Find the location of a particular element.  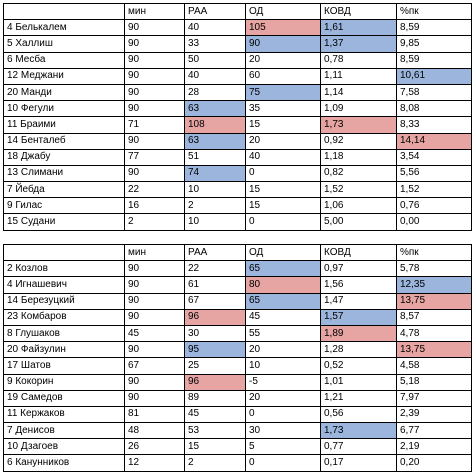

table-row: 20 Манди 90 28 75 1,14 7,58 is located at coordinates (237, 92).